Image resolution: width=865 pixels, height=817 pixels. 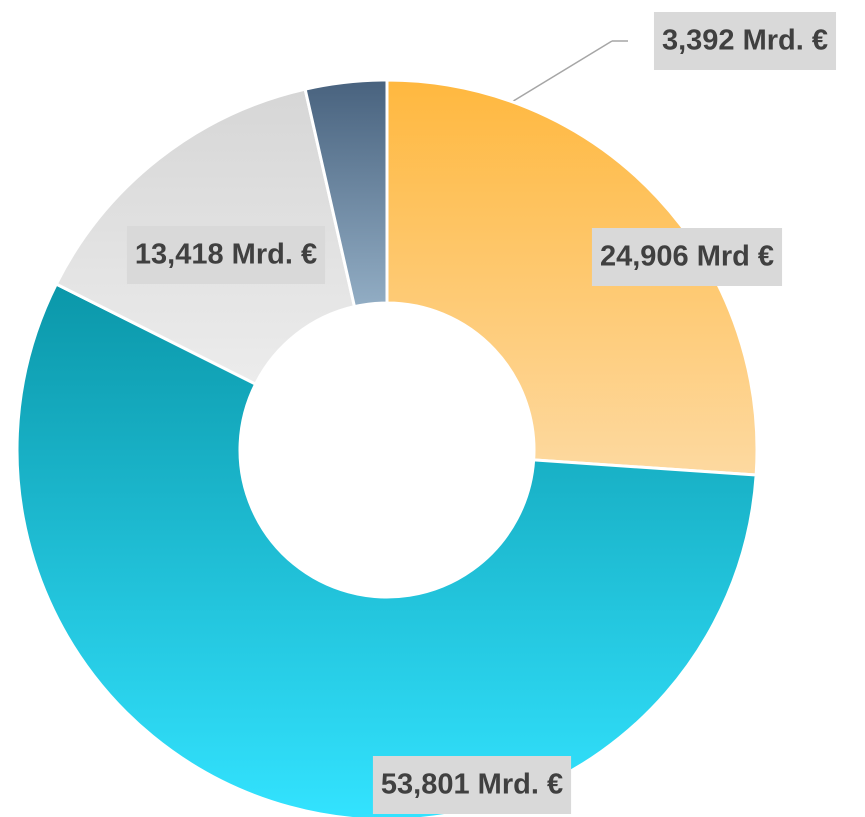 I want to click on data-label: 53,801 Mrd. €, so click(x=472, y=785).